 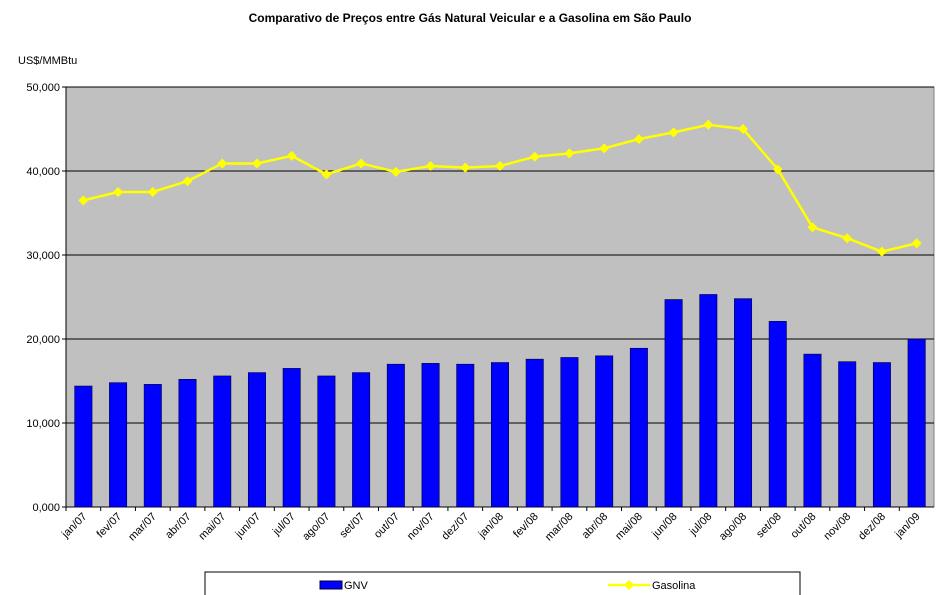 I want to click on y-tick-label: 0,000, so click(x=46, y=508).